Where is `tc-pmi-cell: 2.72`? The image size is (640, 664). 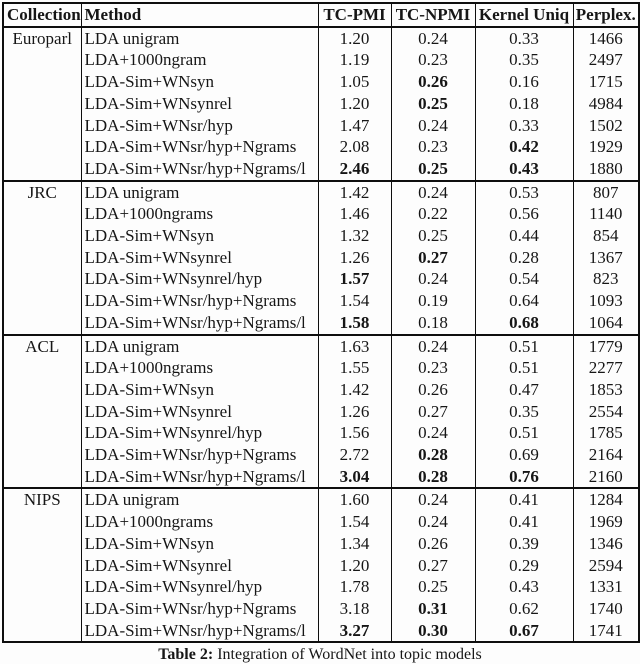
tc-pmi-cell: 2.72 is located at coordinates (354, 455).